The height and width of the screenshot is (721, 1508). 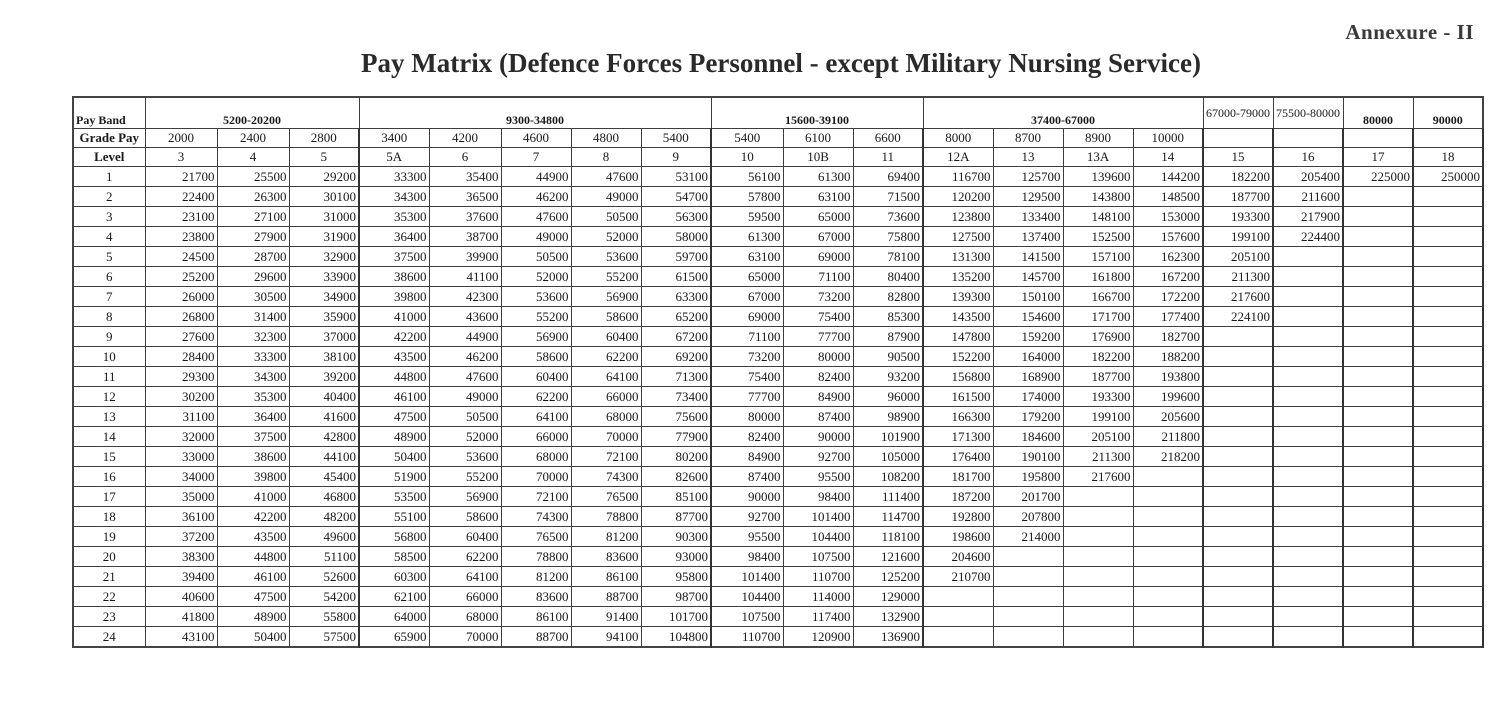 What do you see at coordinates (606, 416) in the screenshot?
I see `pay-cell: 68000` at bounding box center [606, 416].